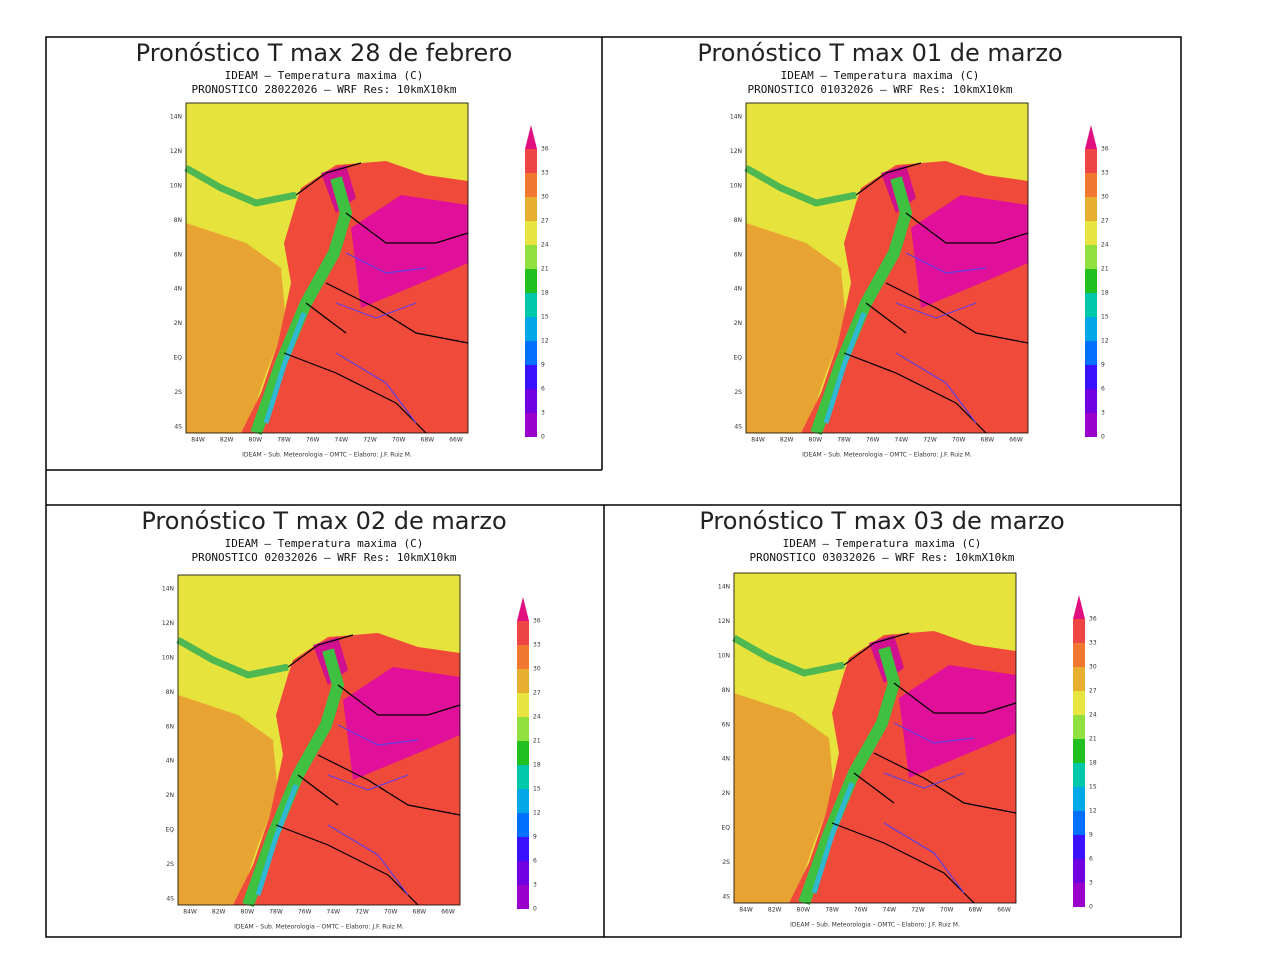 The height and width of the screenshot is (959, 1280). What do you see at coordinates (988, 440) in the screenshot?
I see `lon-label: 68W` at bounding box center [988, 440].